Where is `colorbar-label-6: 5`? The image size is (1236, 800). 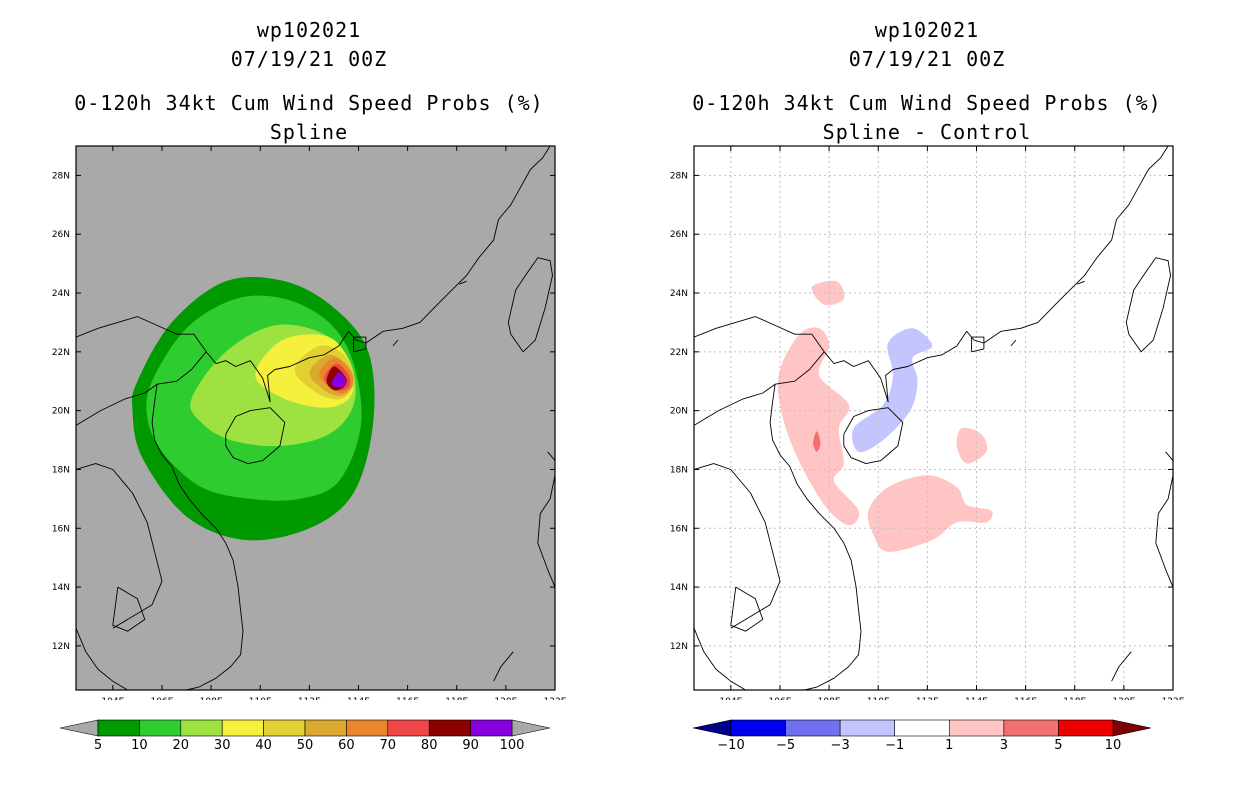
colorbar-label-6: 5 is located at coordinates (1058, 745).